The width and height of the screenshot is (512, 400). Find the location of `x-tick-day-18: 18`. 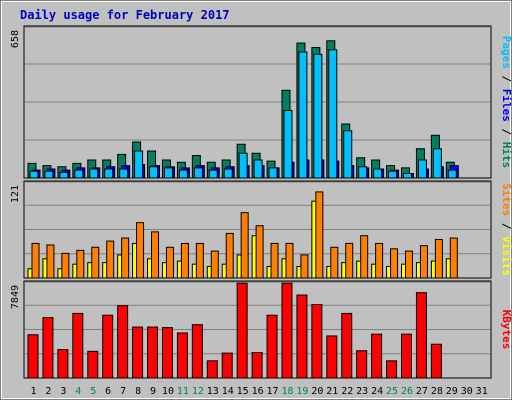

x-tick-day-18: 18 is located at coordinates (287, 391).